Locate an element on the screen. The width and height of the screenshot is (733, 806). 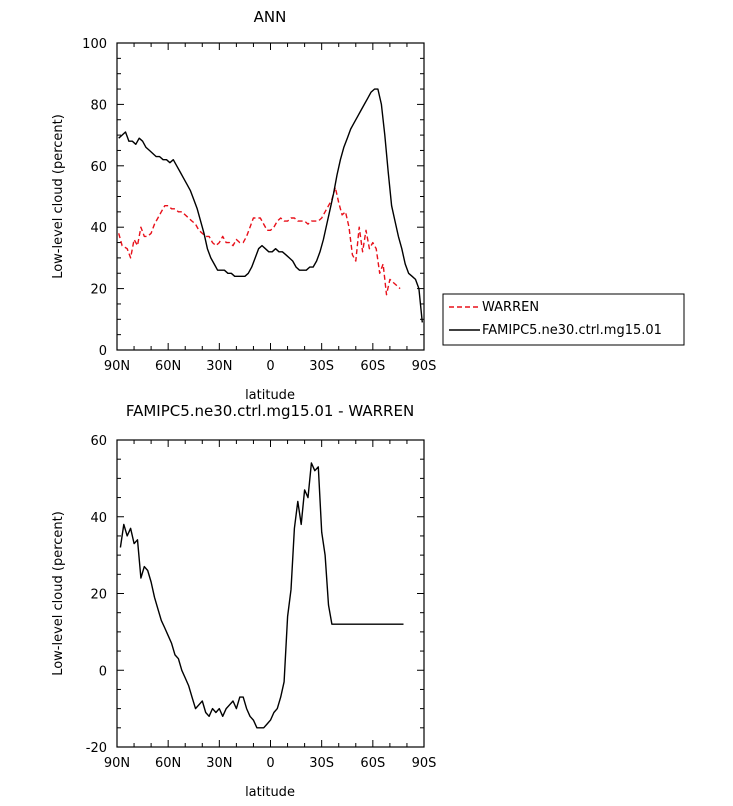
y-tick-label-top: 40 is located at coordinates (98, 228).